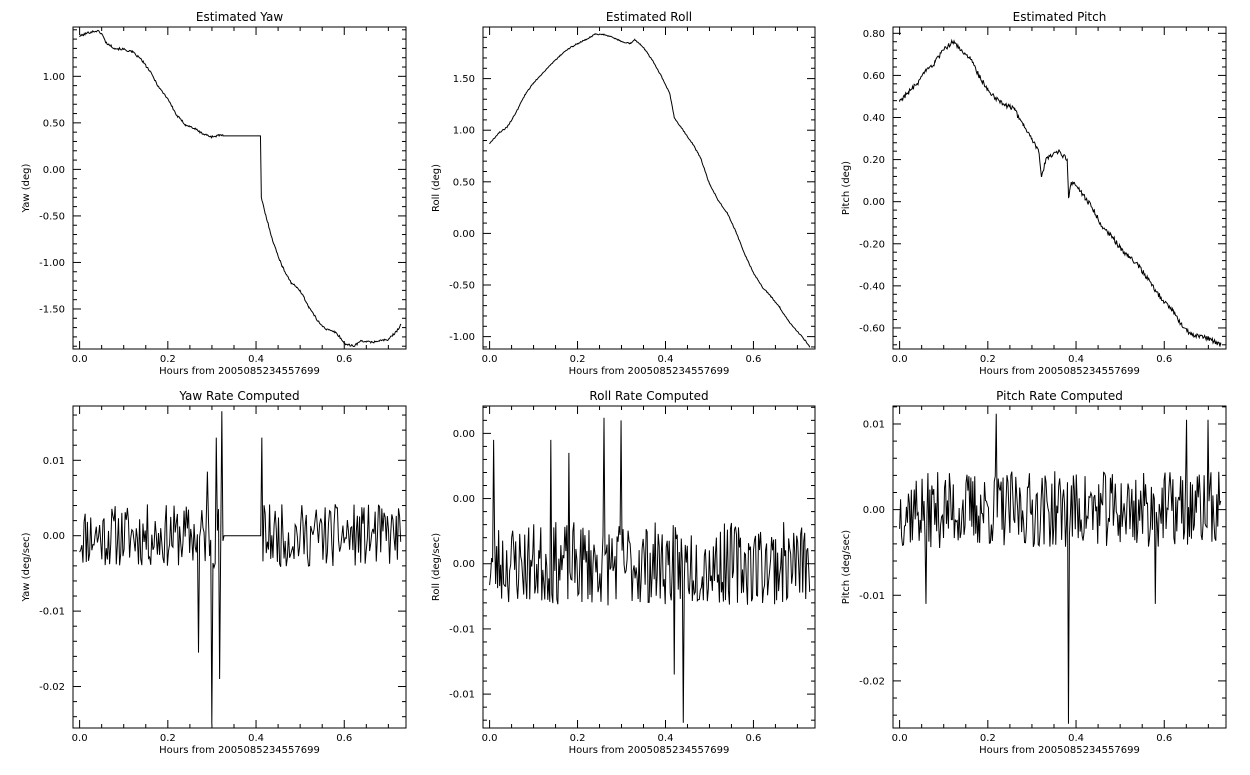  I want to click on pitch-rate-title: Pitch Rate Computed, so click(1059, 396).